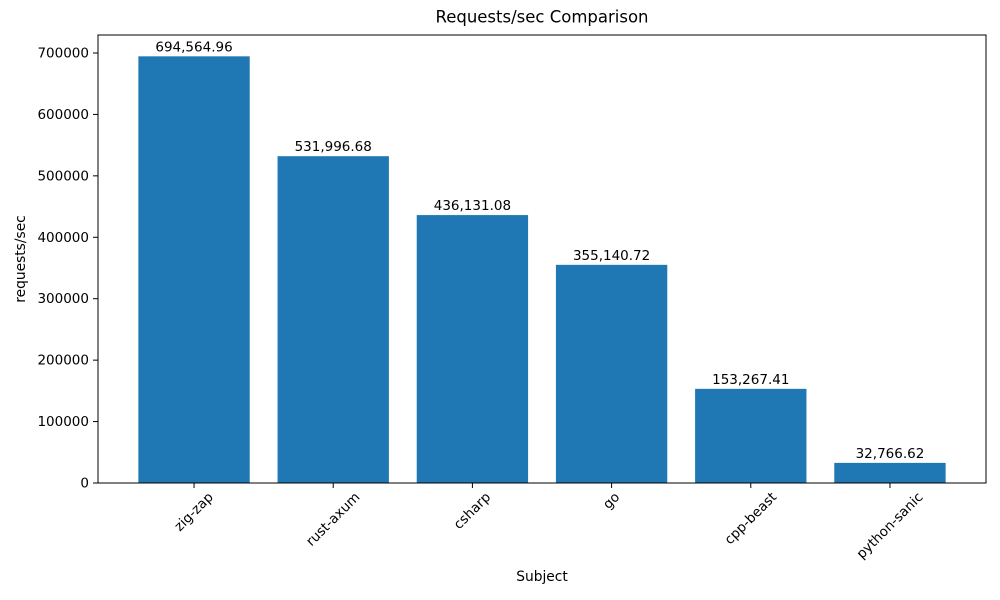 The image size is (1000, 600). Describe the element at coordinates (750, 518) in the screenshot. I see `x-tick-label: cpp-beast` at that location.